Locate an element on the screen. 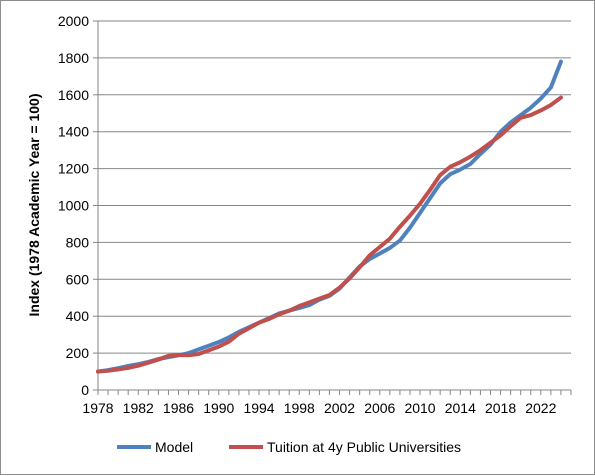  x-tick-label: 2018 is located at coordinates (500, 408).